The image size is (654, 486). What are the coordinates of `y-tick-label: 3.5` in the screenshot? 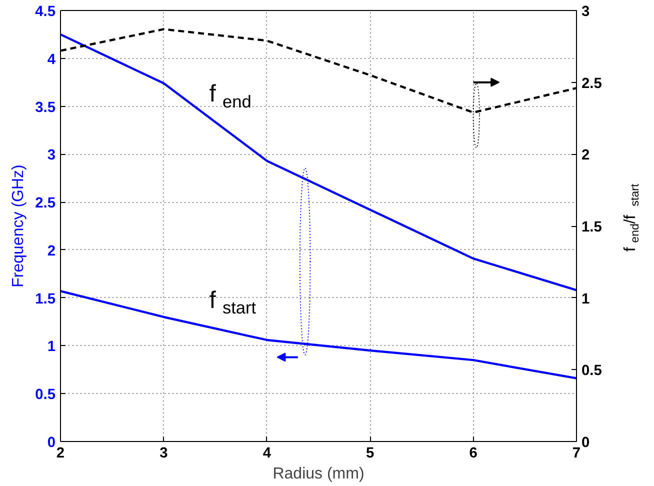 It's located at (45, 108).